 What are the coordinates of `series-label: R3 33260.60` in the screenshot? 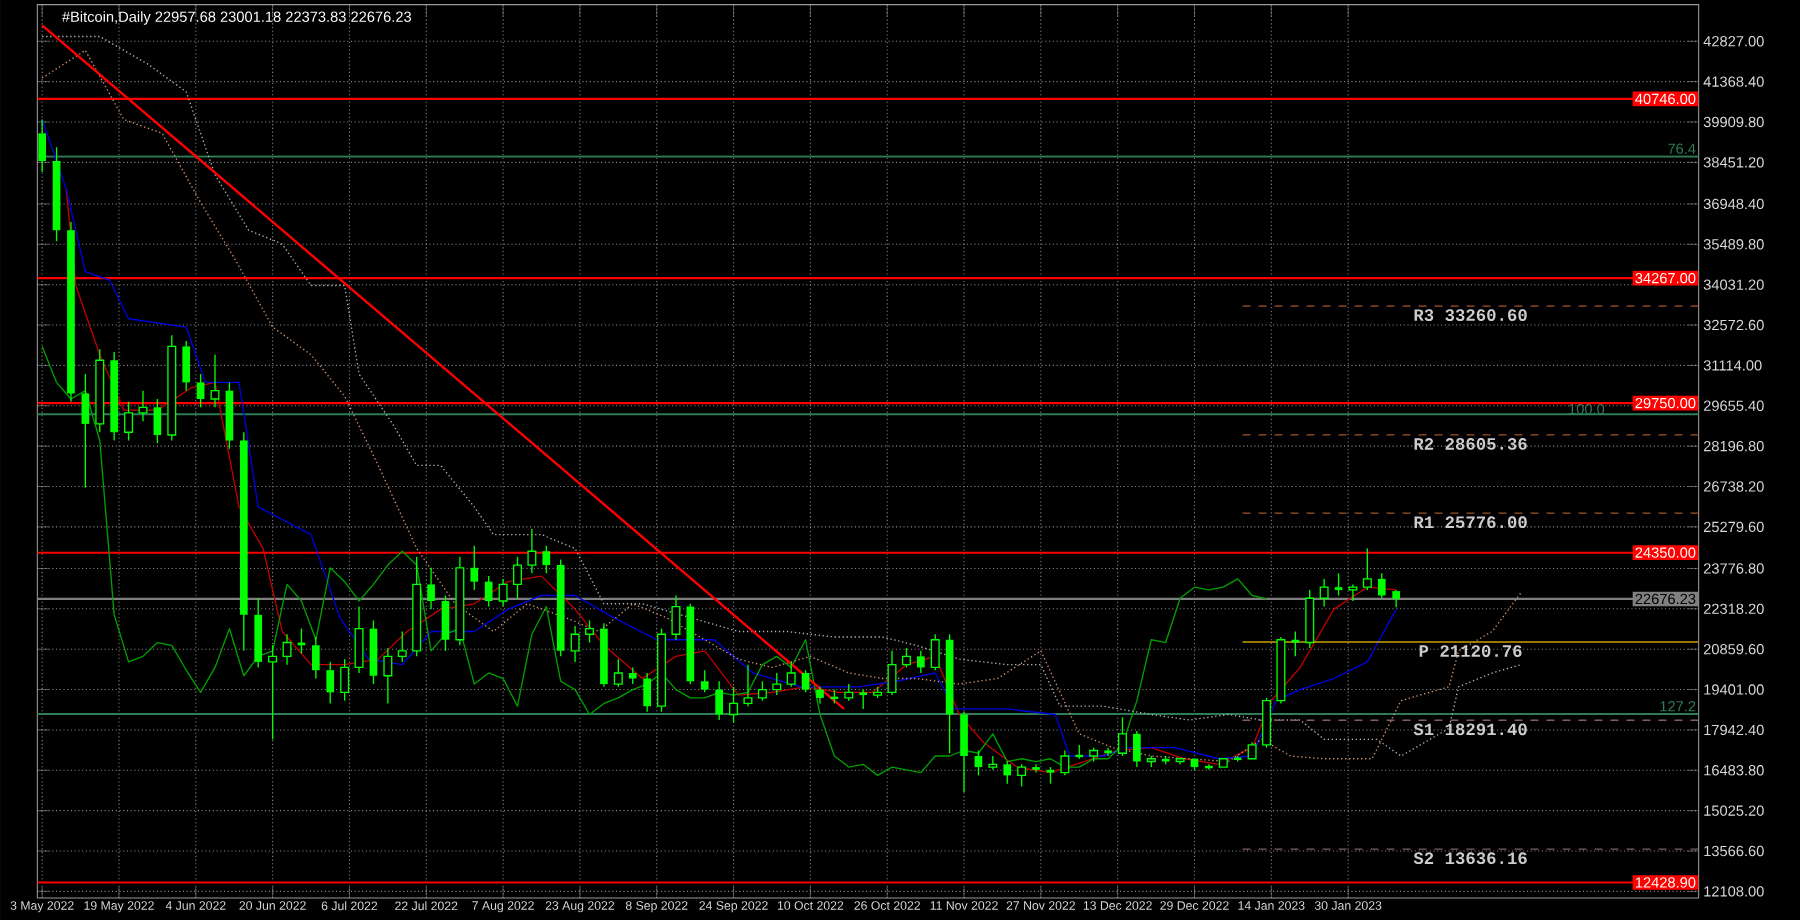 It's located at (1470, 315).